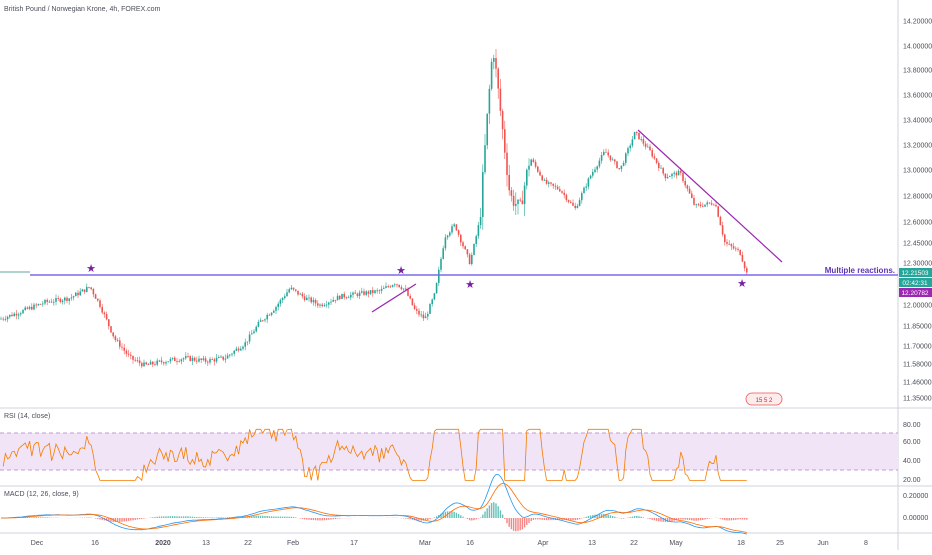 The width and height of the screenshot is (932, 555). Describe the element at coordinates (742, 284) in the screenshot. I see `star-marker-4: ★` at that location.